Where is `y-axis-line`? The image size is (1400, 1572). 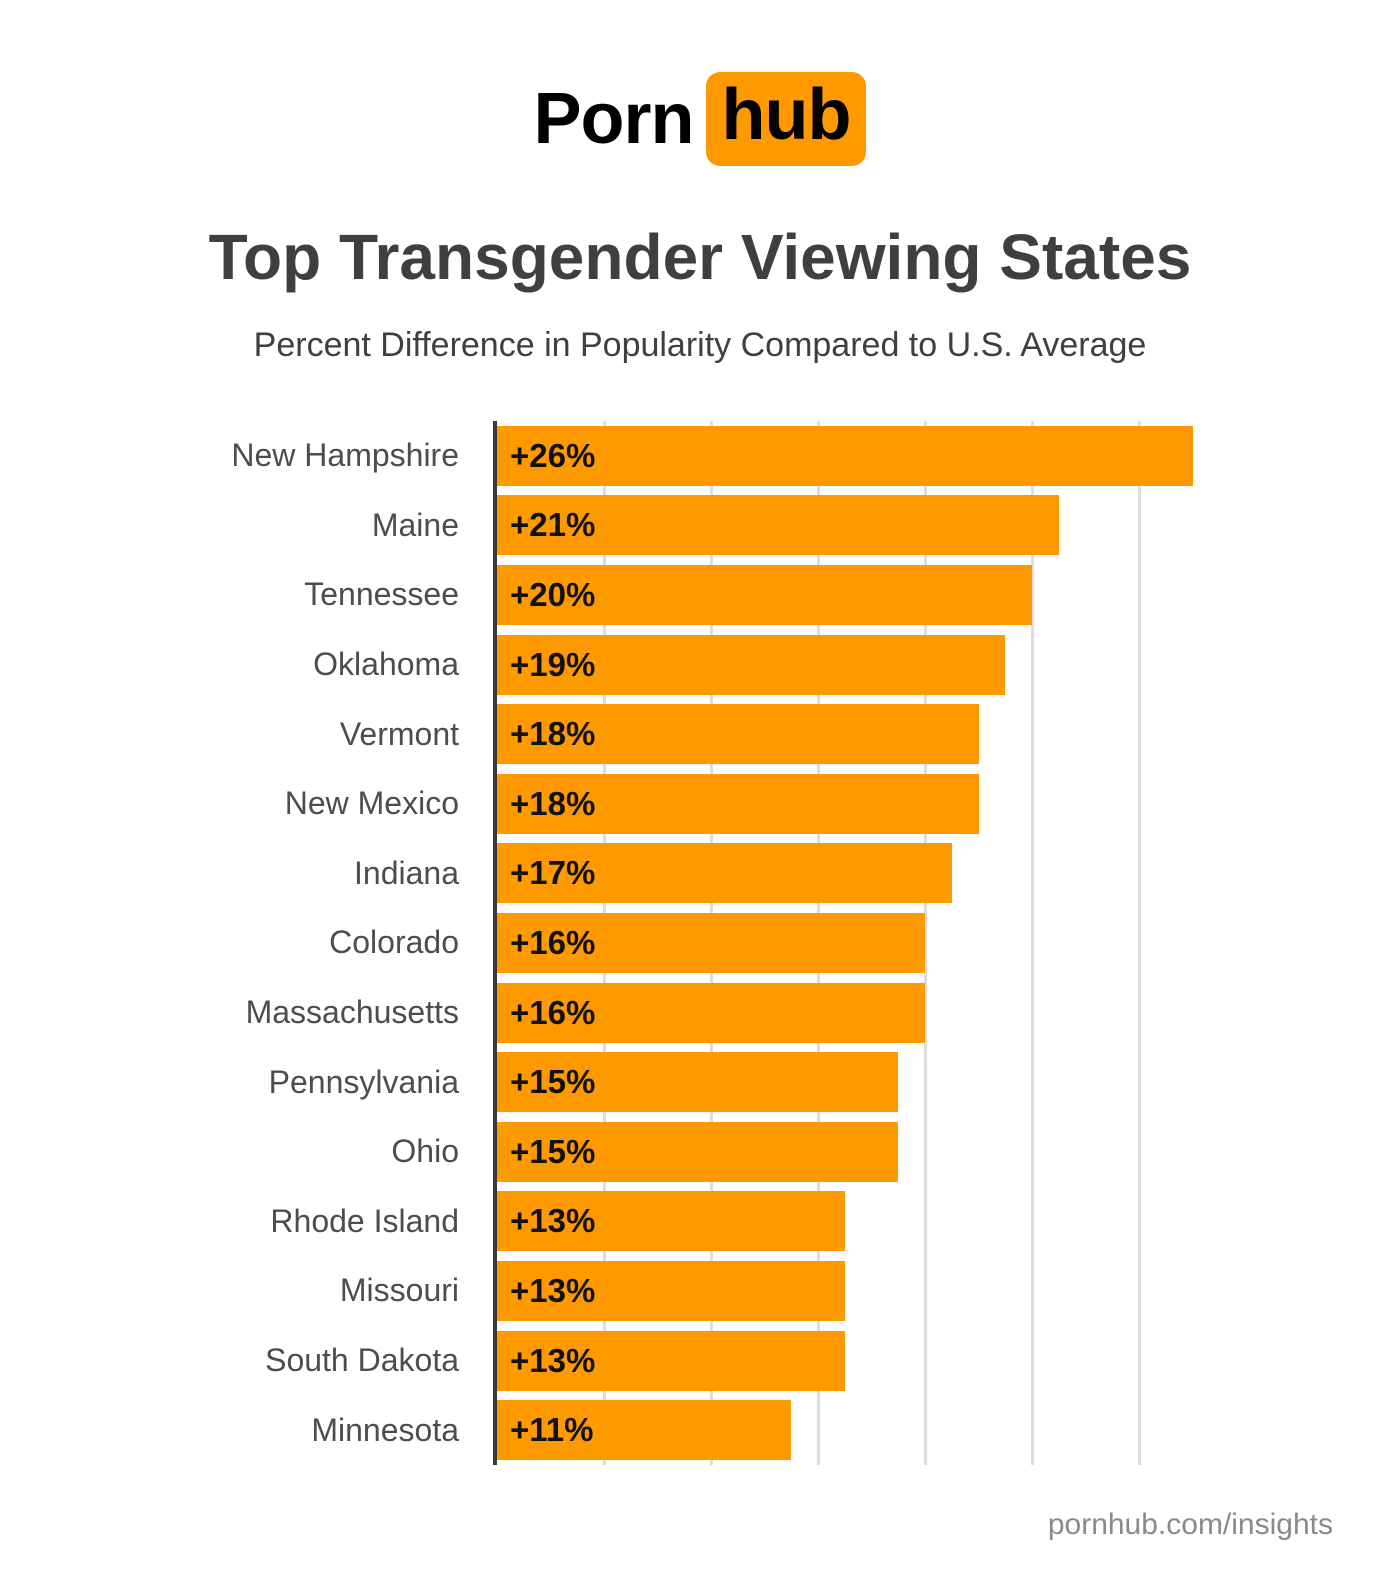 y-axis-line is located at coordinates (495, 943).